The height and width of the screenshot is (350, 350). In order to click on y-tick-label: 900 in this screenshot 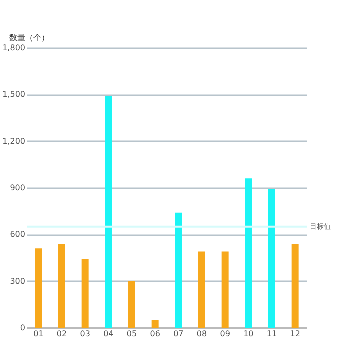, I will do `click(18, 188)`.